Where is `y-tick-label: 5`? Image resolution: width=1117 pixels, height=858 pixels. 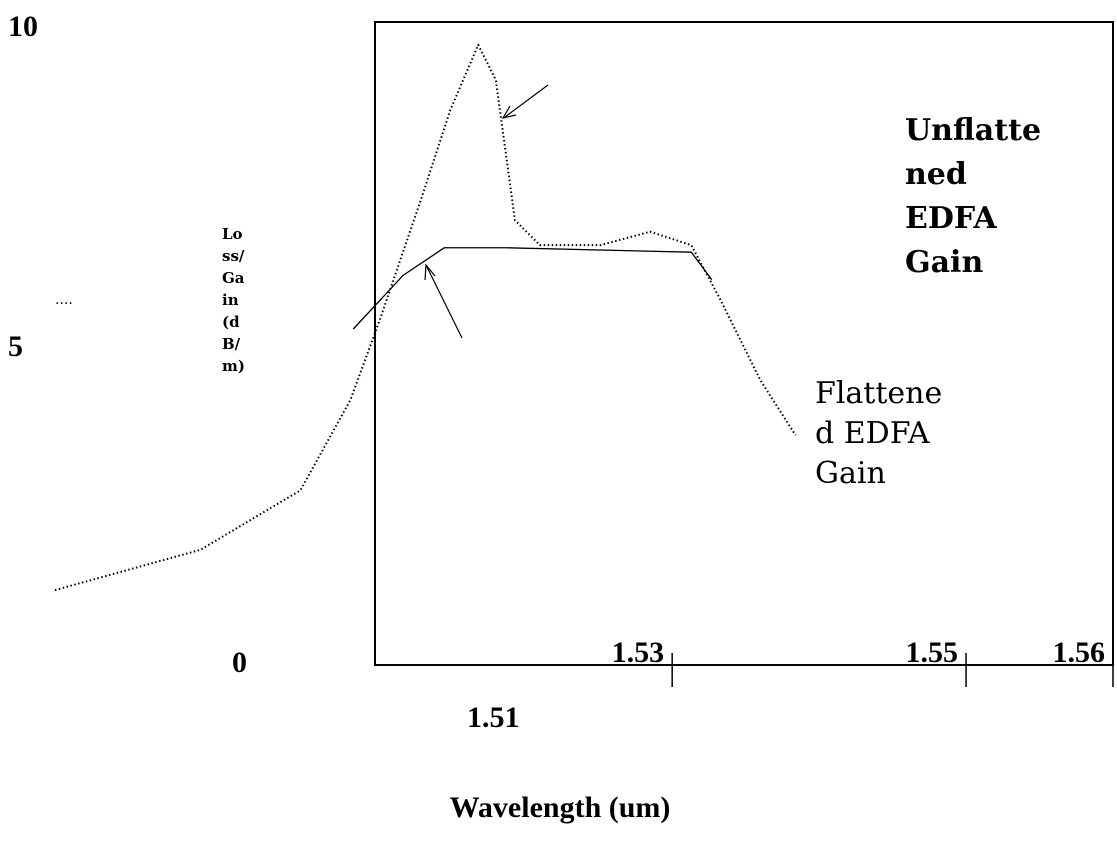 y-tick-label: 5 is located at coordinates (15, 346).